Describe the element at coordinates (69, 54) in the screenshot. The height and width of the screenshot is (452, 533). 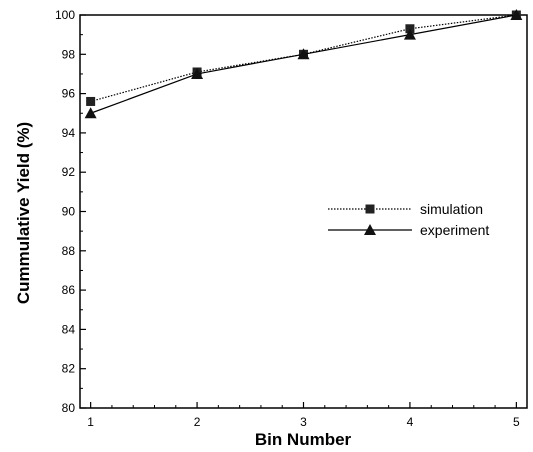
I see `y-tick-label: 98` at that location.